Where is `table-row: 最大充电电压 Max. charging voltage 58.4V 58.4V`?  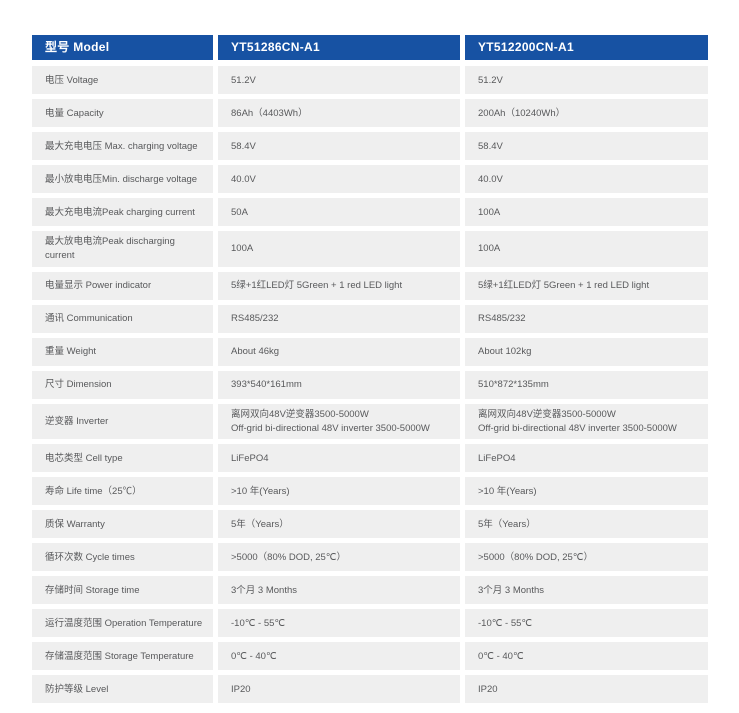 table-row: 最大充电电压 Max. charging voltage 58.4V 58.4V is located at coordinates (370, 146).